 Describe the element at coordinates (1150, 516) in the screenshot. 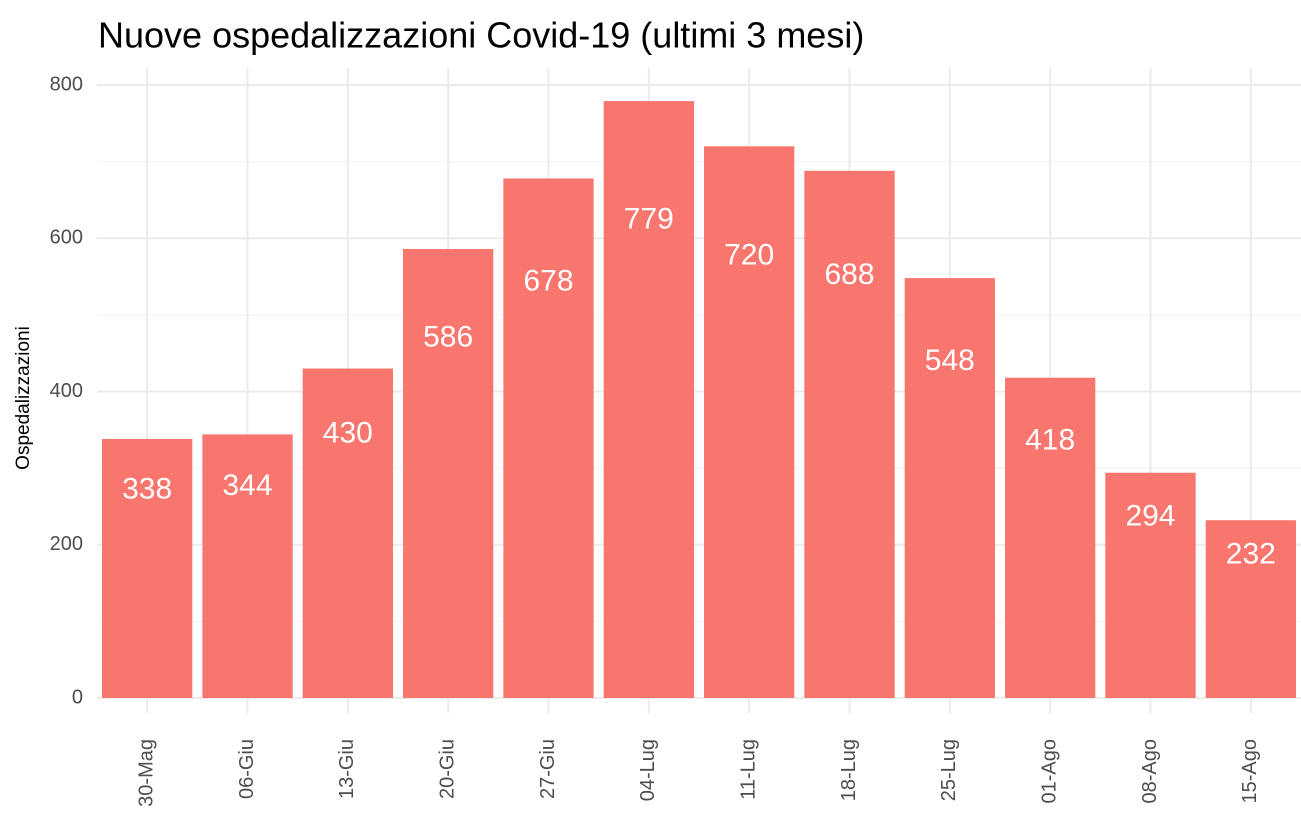

I see `value-label: 294` at that location.